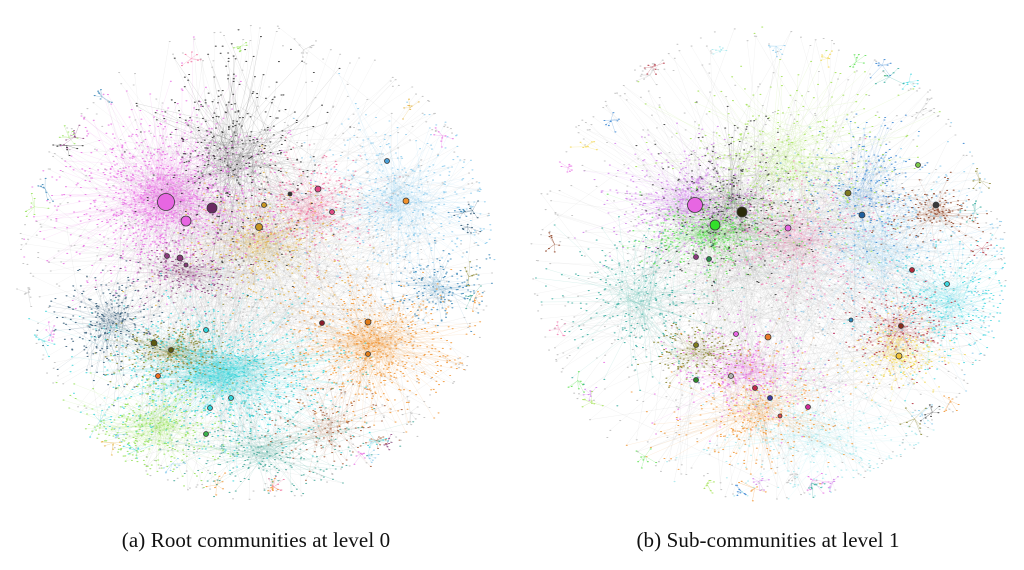  What do you see at coordinates (768, 540) in the screenshot?
I see `caption-panel-b: (b) Sub-communities at level 1` at bounding box center [768, 540].